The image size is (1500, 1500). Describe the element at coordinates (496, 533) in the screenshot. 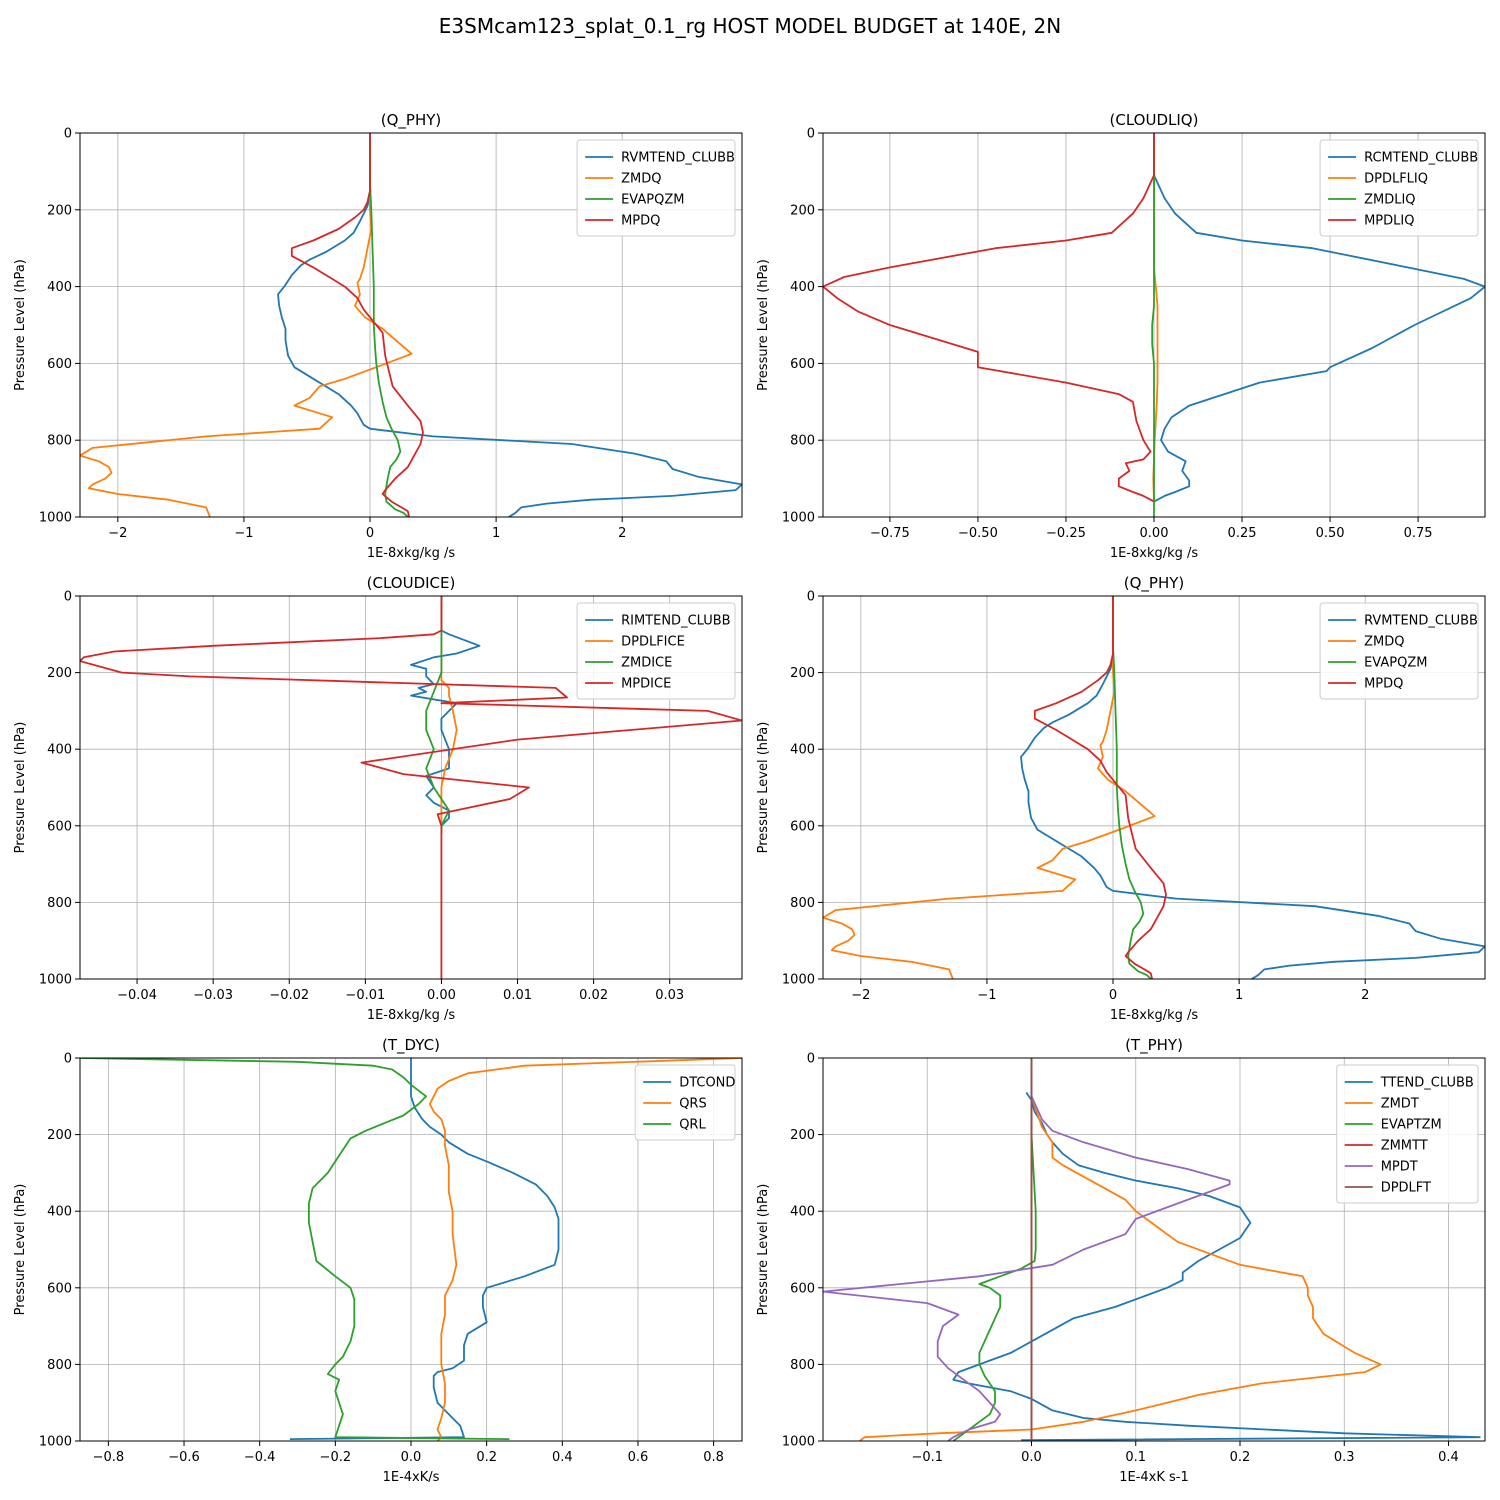

I see `x-tick-label: 1` at that location.